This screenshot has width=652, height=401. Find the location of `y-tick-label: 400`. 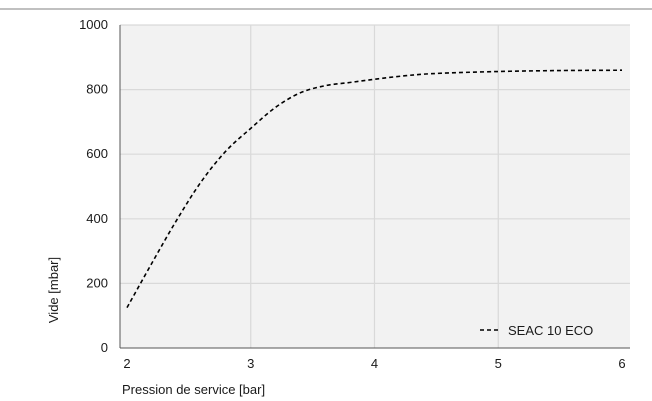

y-tick-label: 400 is located at coordinates (97, 218).